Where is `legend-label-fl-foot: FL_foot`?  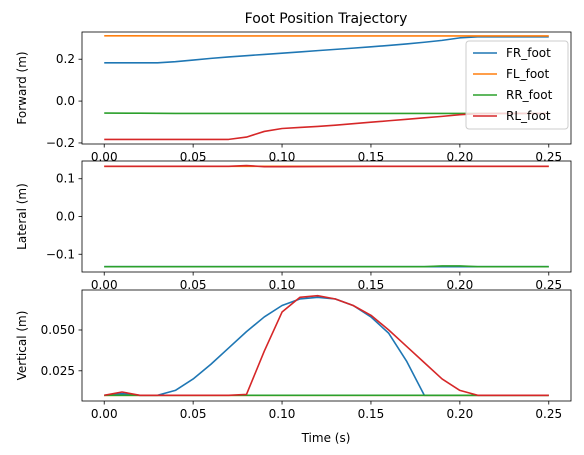 legend-label-fl-foot: FL_foot is located at coordinates (527, 74).